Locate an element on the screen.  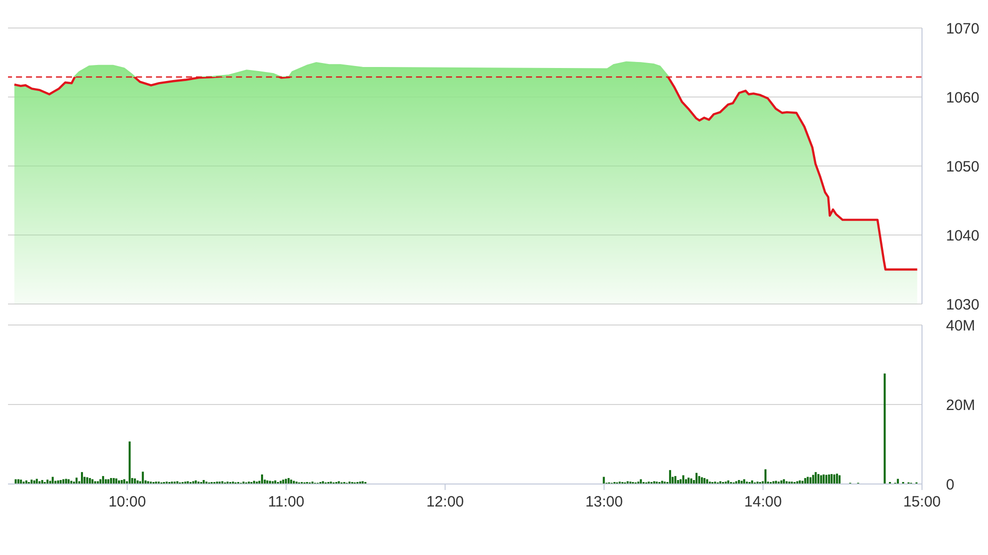
x-tick-label: 13:00 is located at coordinates (604, 502).